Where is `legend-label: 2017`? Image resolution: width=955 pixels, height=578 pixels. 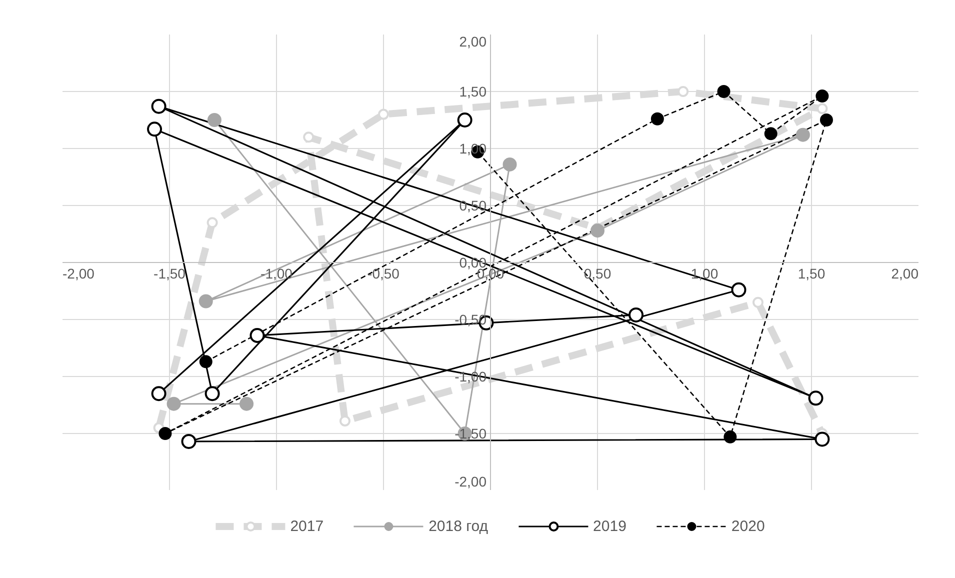 legend-label: 2017 is located at coordinates (307, 526).